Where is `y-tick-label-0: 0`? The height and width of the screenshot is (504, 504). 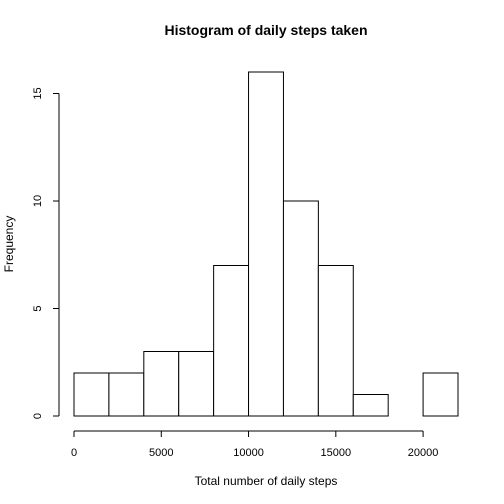
y-tick-label-0: 0 is located at coordinates (38, 416).